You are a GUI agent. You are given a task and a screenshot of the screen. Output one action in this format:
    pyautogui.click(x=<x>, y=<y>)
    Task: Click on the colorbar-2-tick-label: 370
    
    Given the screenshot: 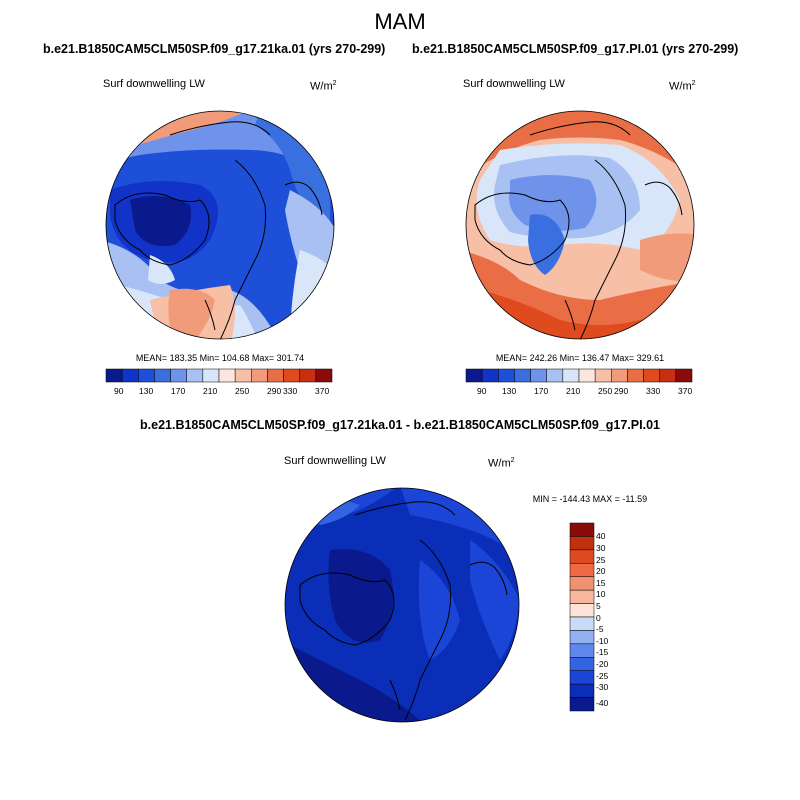 What is the action you would take?
    pyautogui.click(x=685, y=391)
    